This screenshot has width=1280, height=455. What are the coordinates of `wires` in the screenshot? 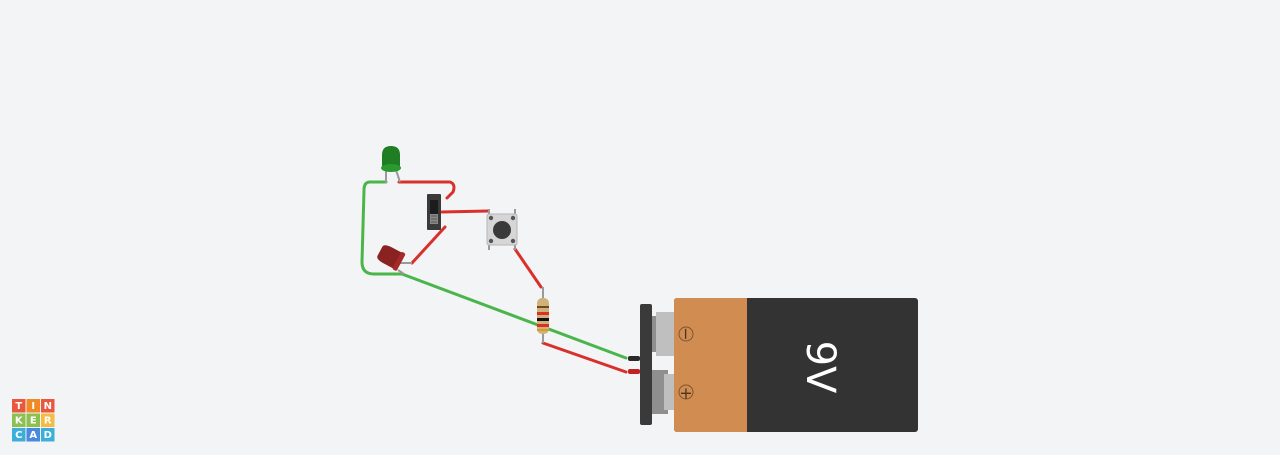 It's located at (494, 277).